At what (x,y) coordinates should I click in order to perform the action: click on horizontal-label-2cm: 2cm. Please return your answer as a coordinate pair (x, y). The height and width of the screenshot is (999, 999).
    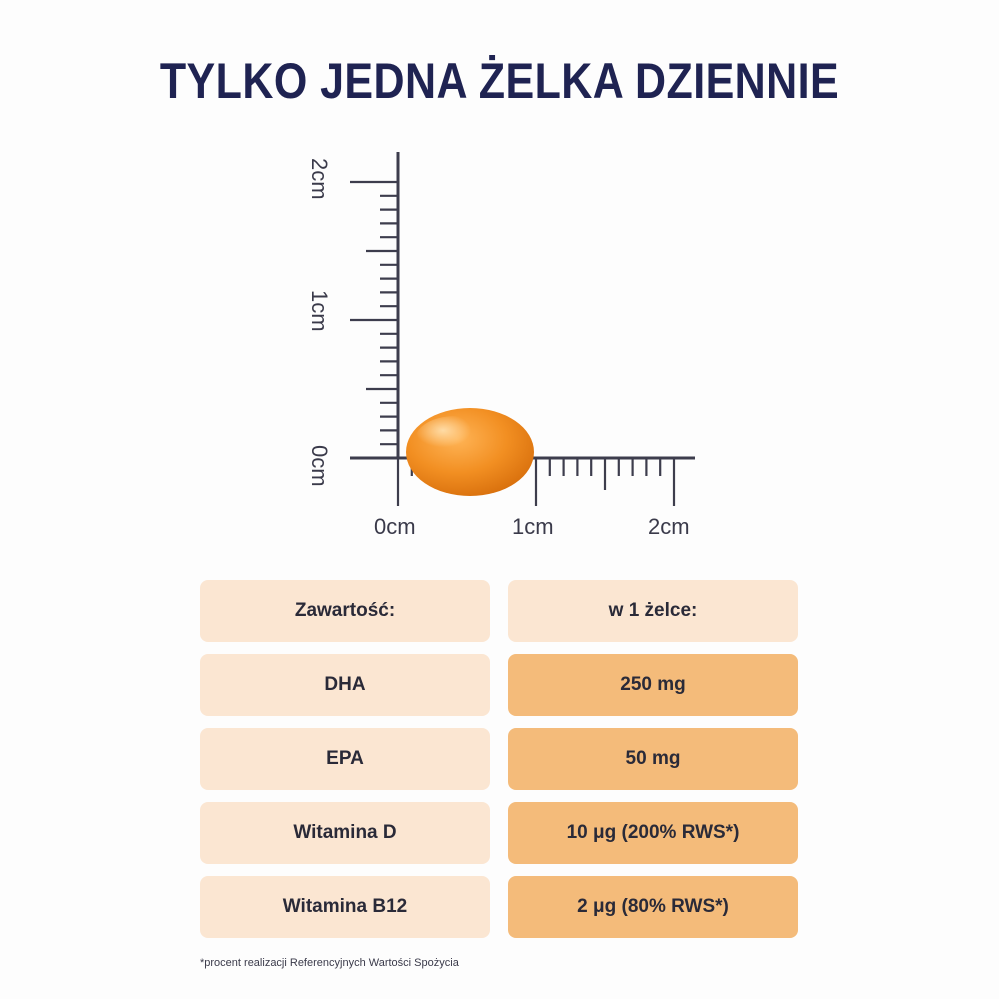
    Looking at the image, I should click on (669, 526).